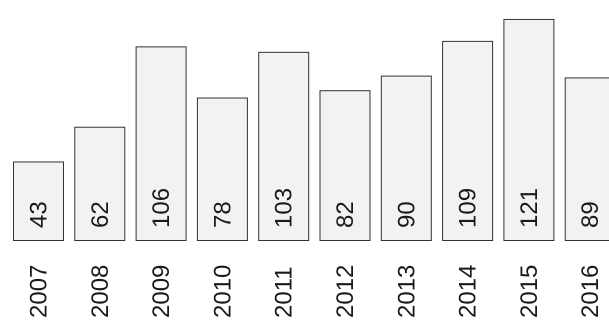 This screenshot has width=609, height=323. Describe the element at coordinates (222, 291) in the screenshot. I see `x-tick-label-2010: 2010` at that location.